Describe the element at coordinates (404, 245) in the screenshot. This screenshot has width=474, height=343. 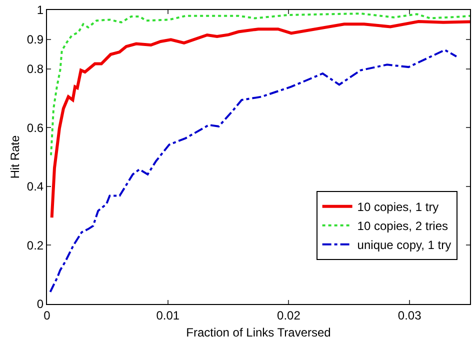
I see `legend-label: unique copy, 1 try` at that location.